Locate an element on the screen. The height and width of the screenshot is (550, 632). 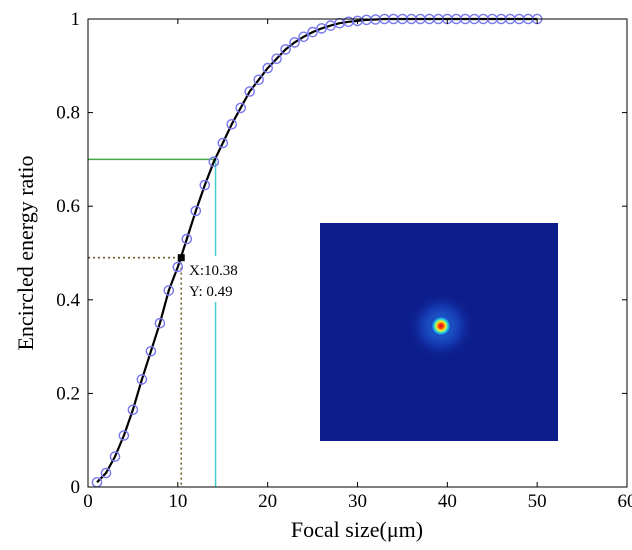
datatip: X:10.38 Y: 0.49 is located at coordinates (219, 278).